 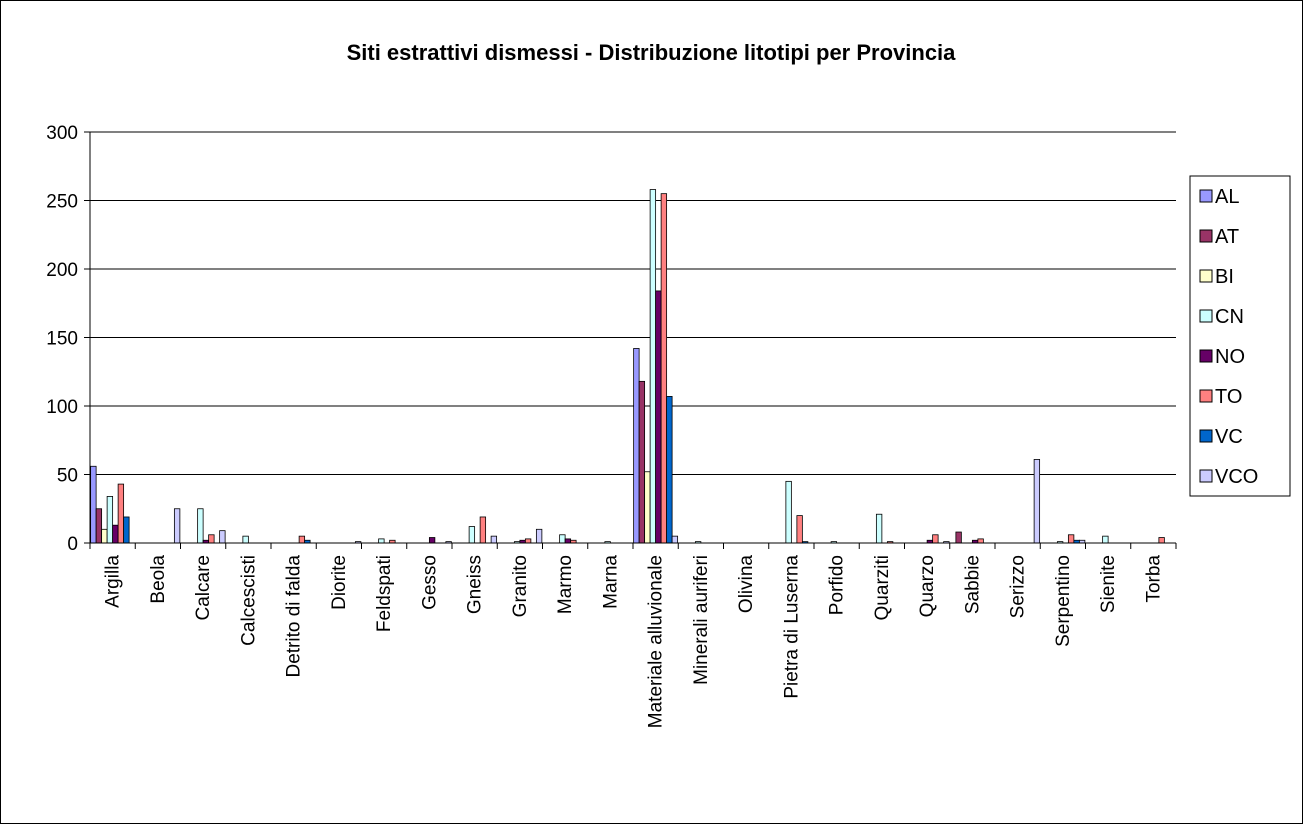 I want to click on x-tick-label-marmo: Marmo, so click(x=565, y=584).